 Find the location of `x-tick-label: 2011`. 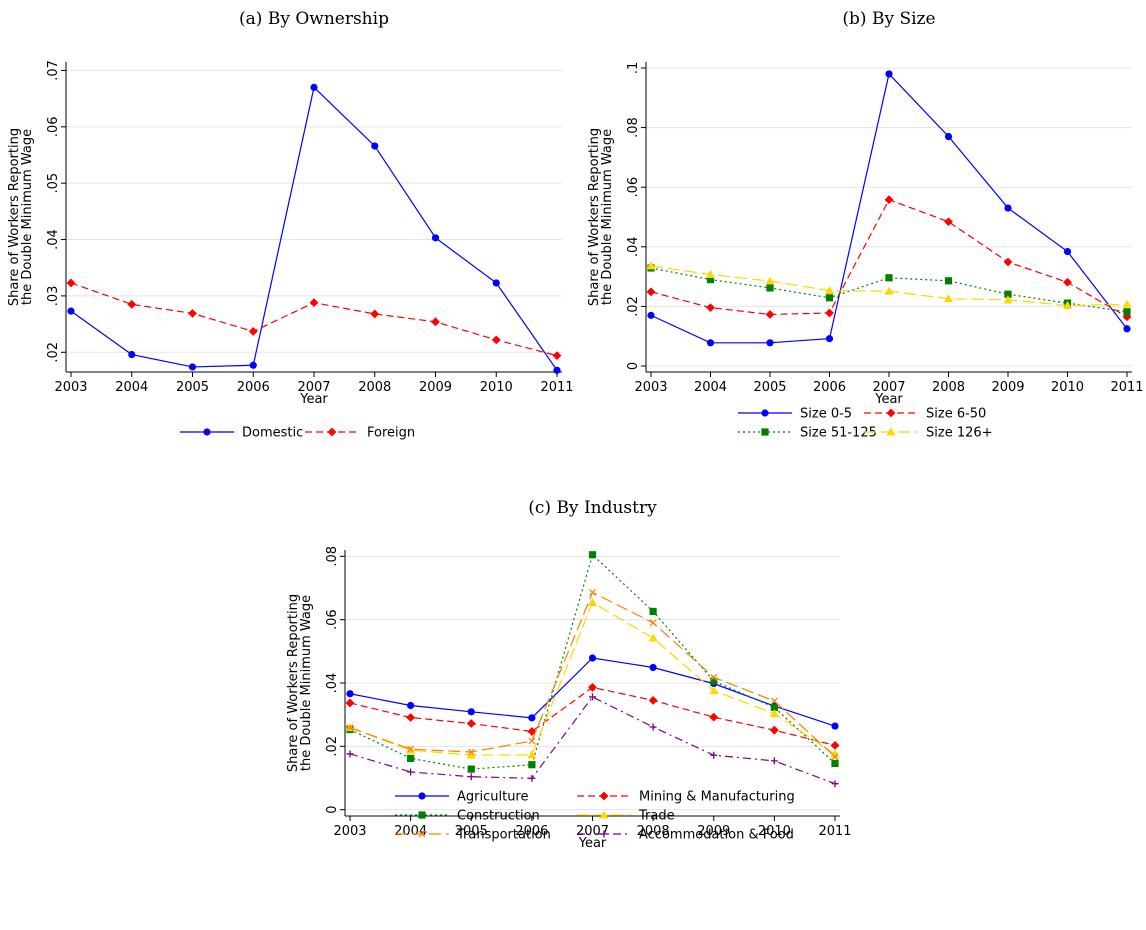

x-tick-label: 2011 is located at coordinates (834, 831).